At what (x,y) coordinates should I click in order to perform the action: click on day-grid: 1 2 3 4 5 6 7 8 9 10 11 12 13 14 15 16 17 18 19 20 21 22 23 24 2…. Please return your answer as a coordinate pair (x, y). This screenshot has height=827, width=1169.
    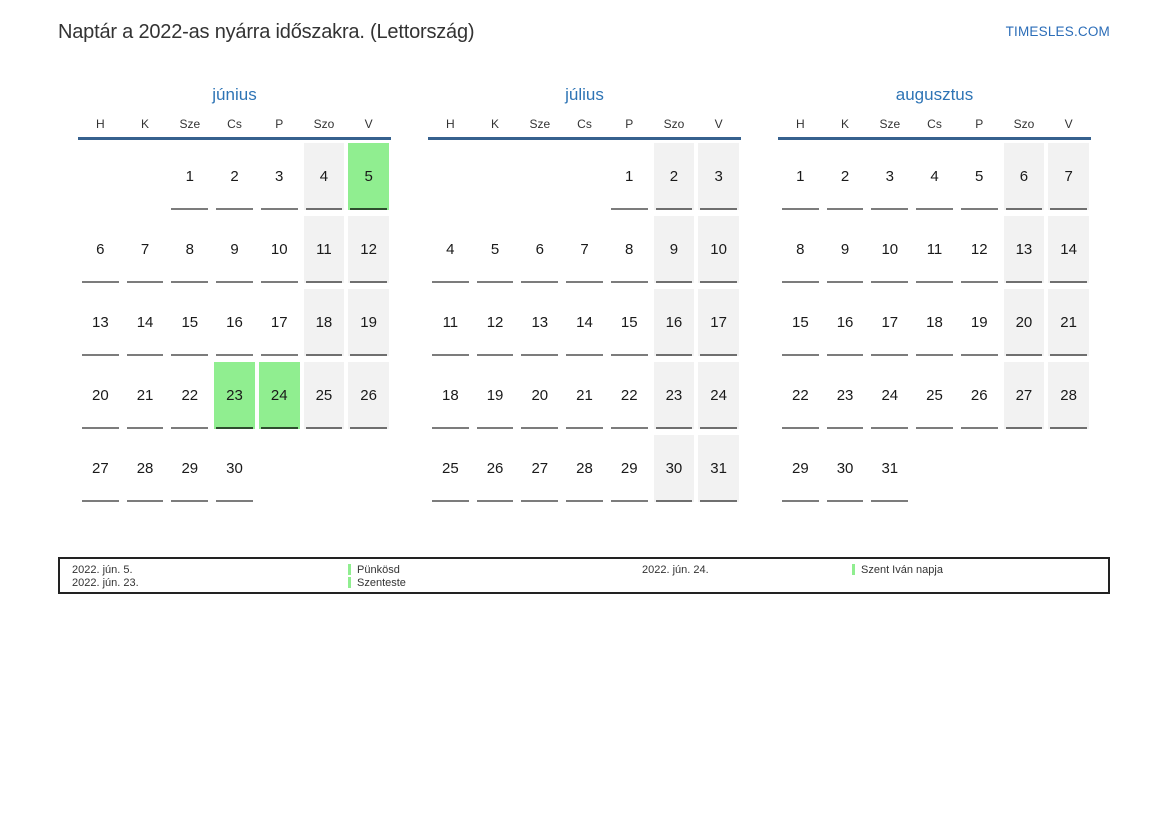
    Looking at the image, I should click on (584, 322).